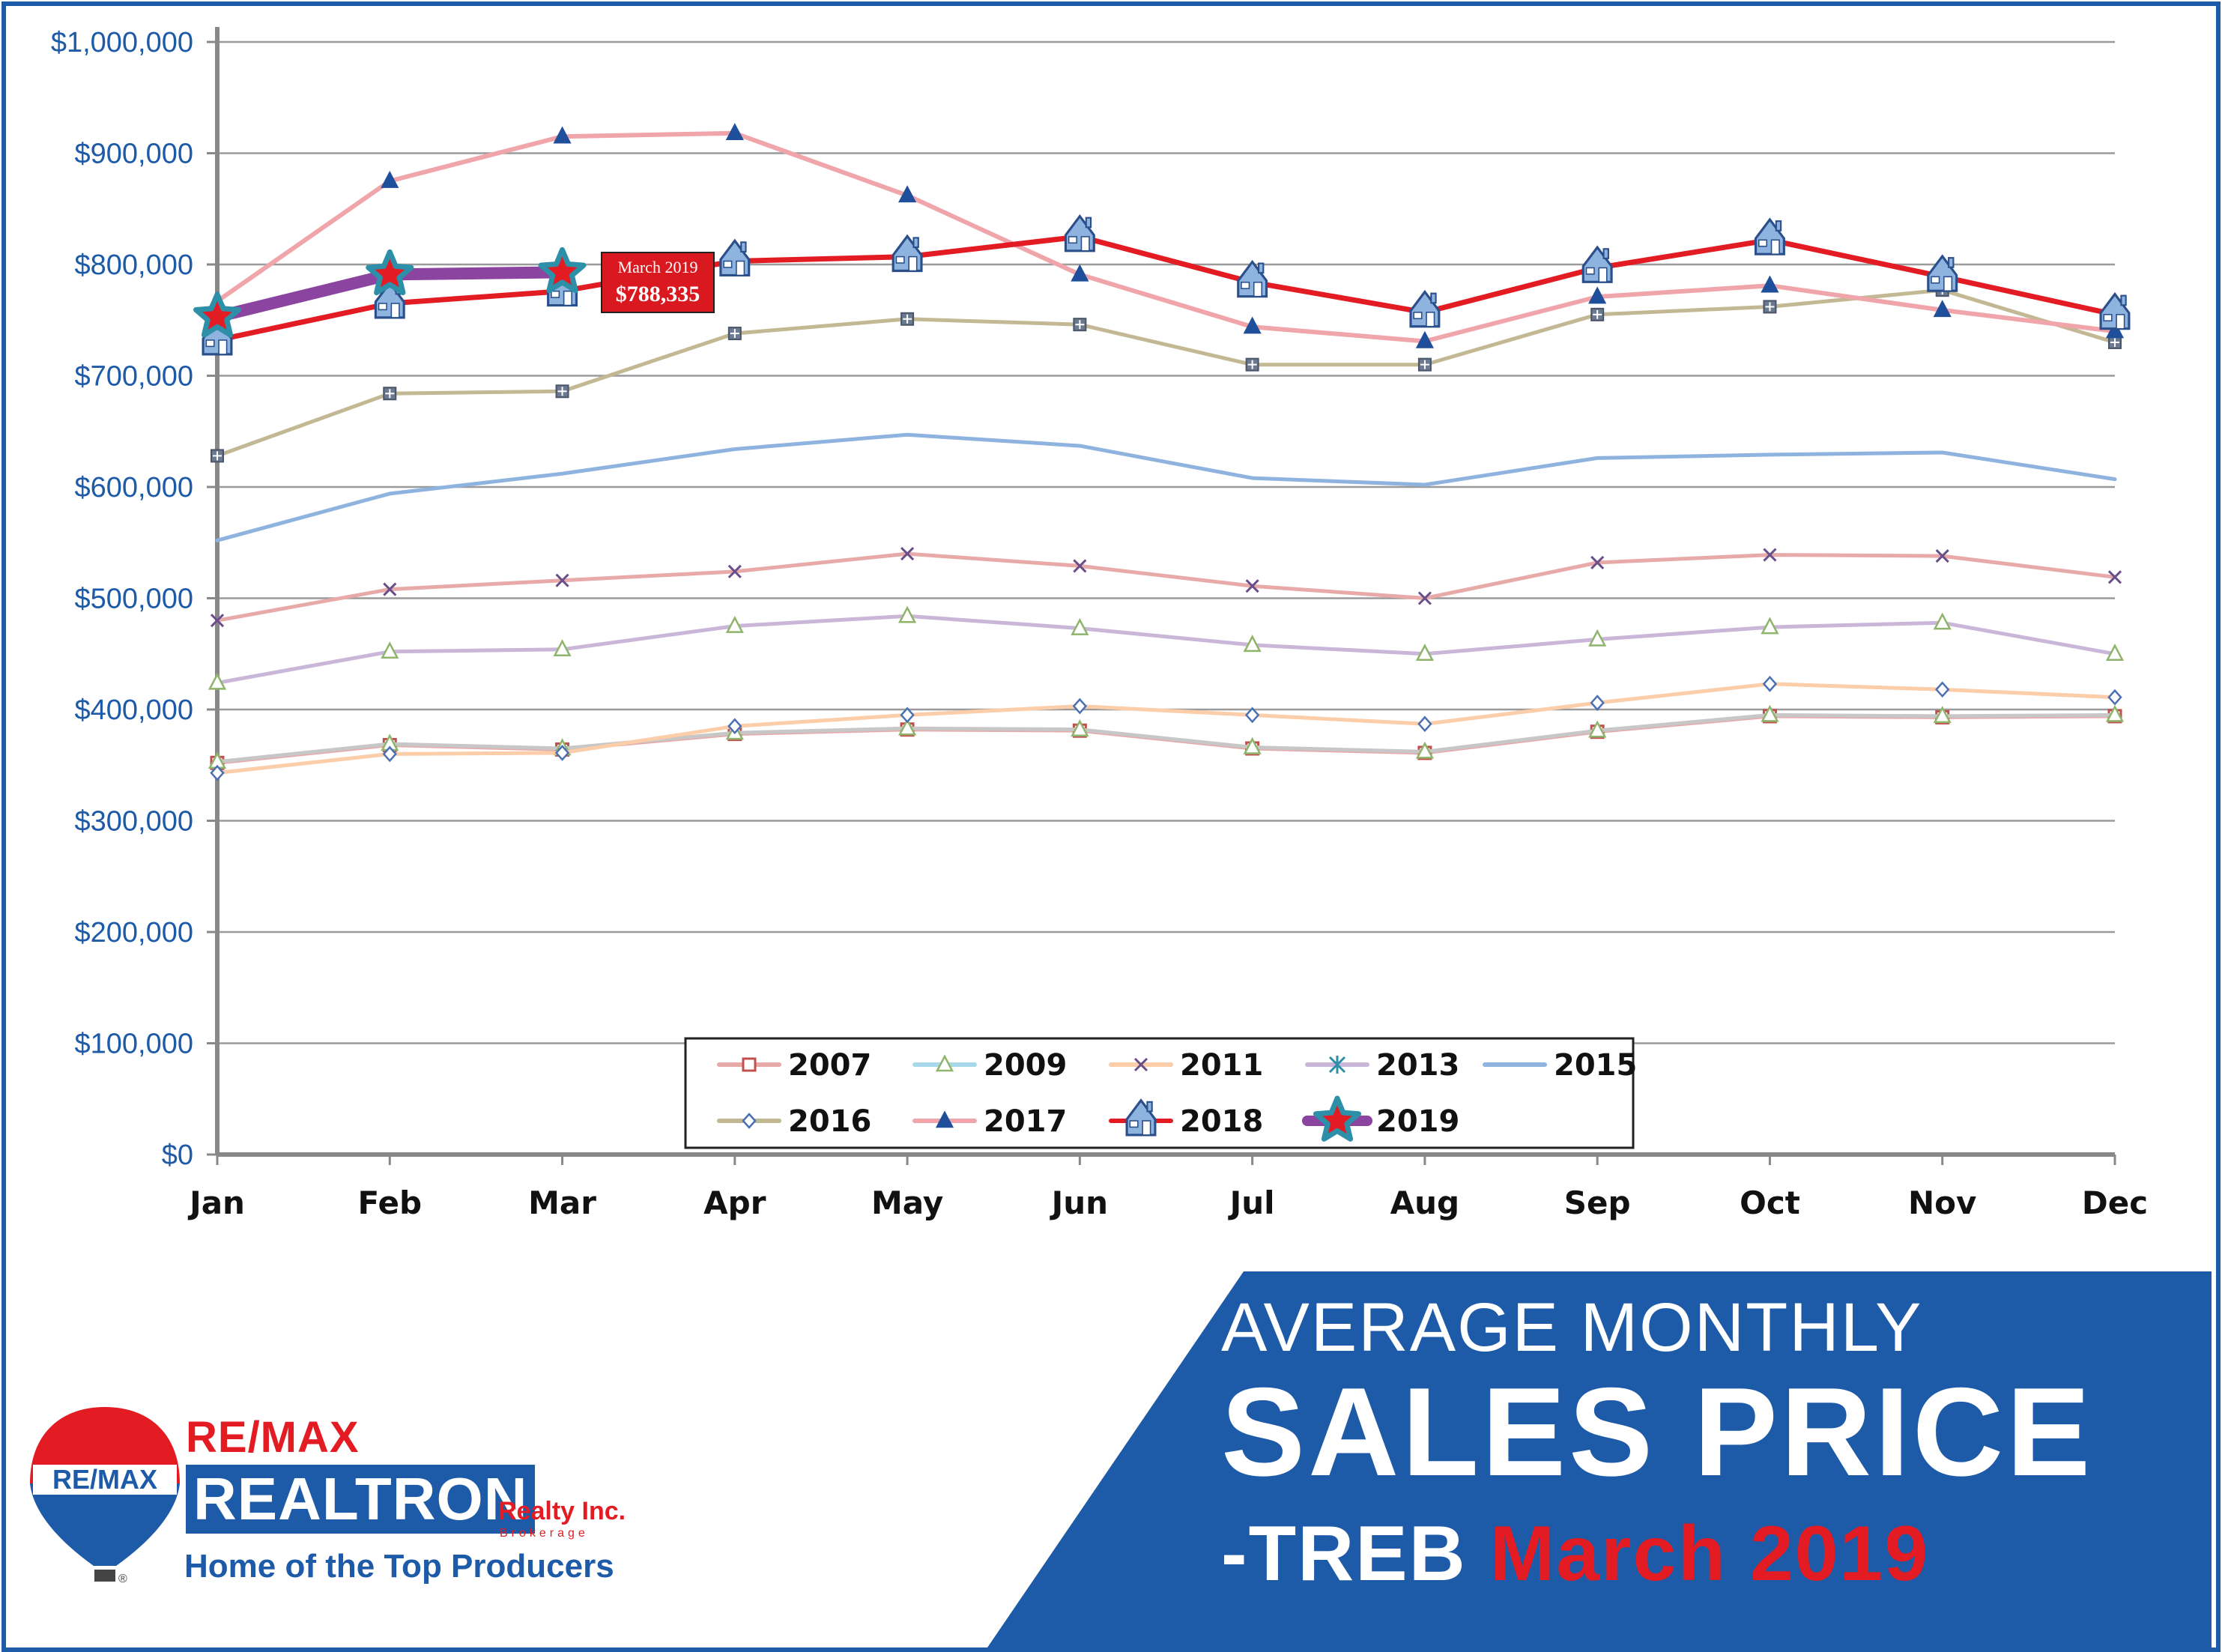  I want to click on series-2017, so click(1166, 373).